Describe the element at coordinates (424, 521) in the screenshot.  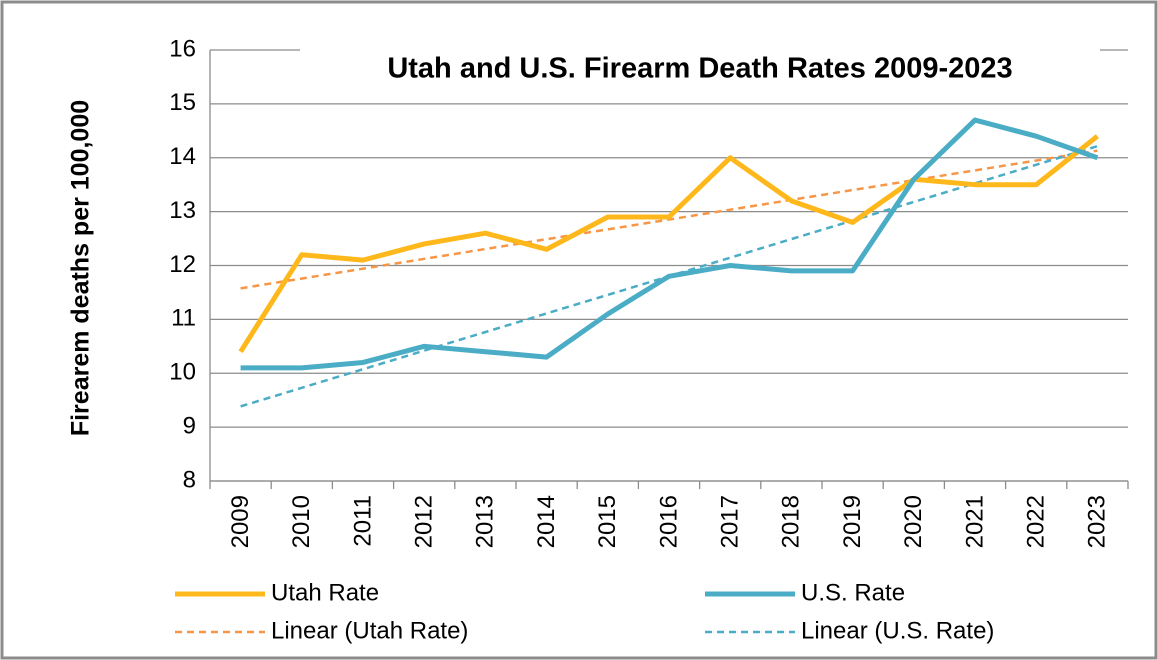
I see `x-tick-label: 2012` at that location.